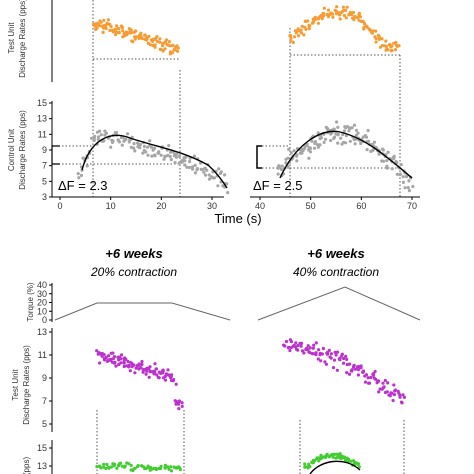 This screenshot has height=474, width=474. What do you see at coordinates (11, 38) in the screenshot?
I see `top-test-ylabel-line1: Test Unit` at bounding box center [11, 38].